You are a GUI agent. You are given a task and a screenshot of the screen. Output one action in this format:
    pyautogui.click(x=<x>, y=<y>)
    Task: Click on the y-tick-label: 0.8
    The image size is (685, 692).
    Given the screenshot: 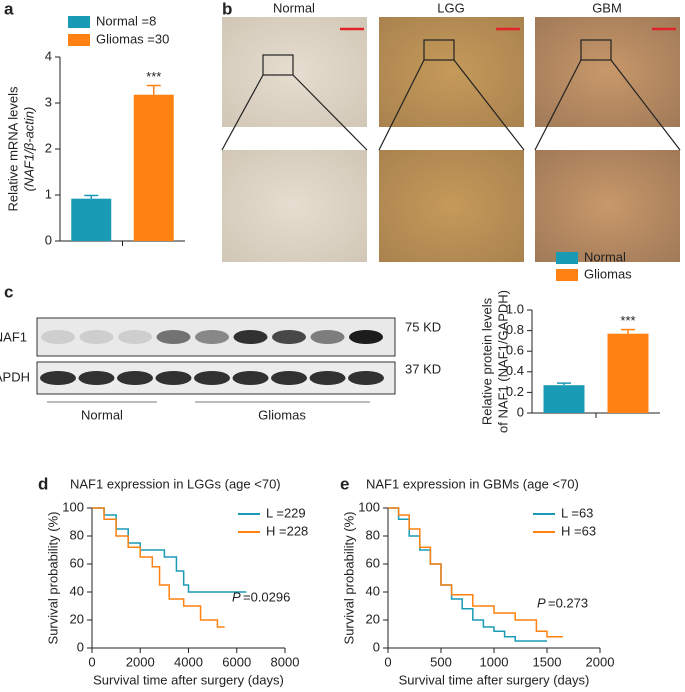 What is the action you would take?
    pyautogui.click(x=515, y=329)
    